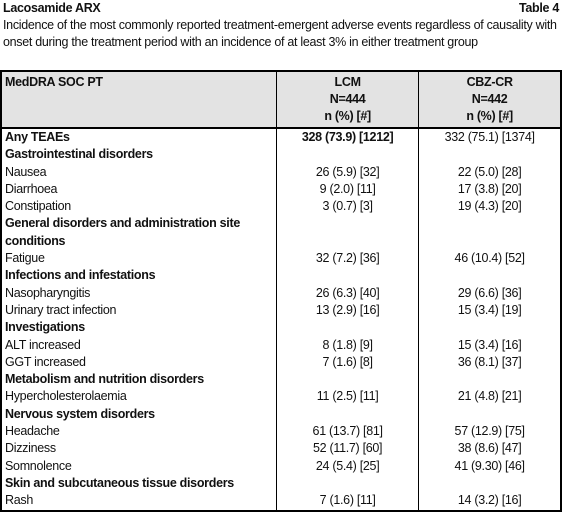  What do you see at coordinates (347, 501) in the screenshot?
I see `cell: 7 (1.6) [11]` at bounding box center [347, 501].